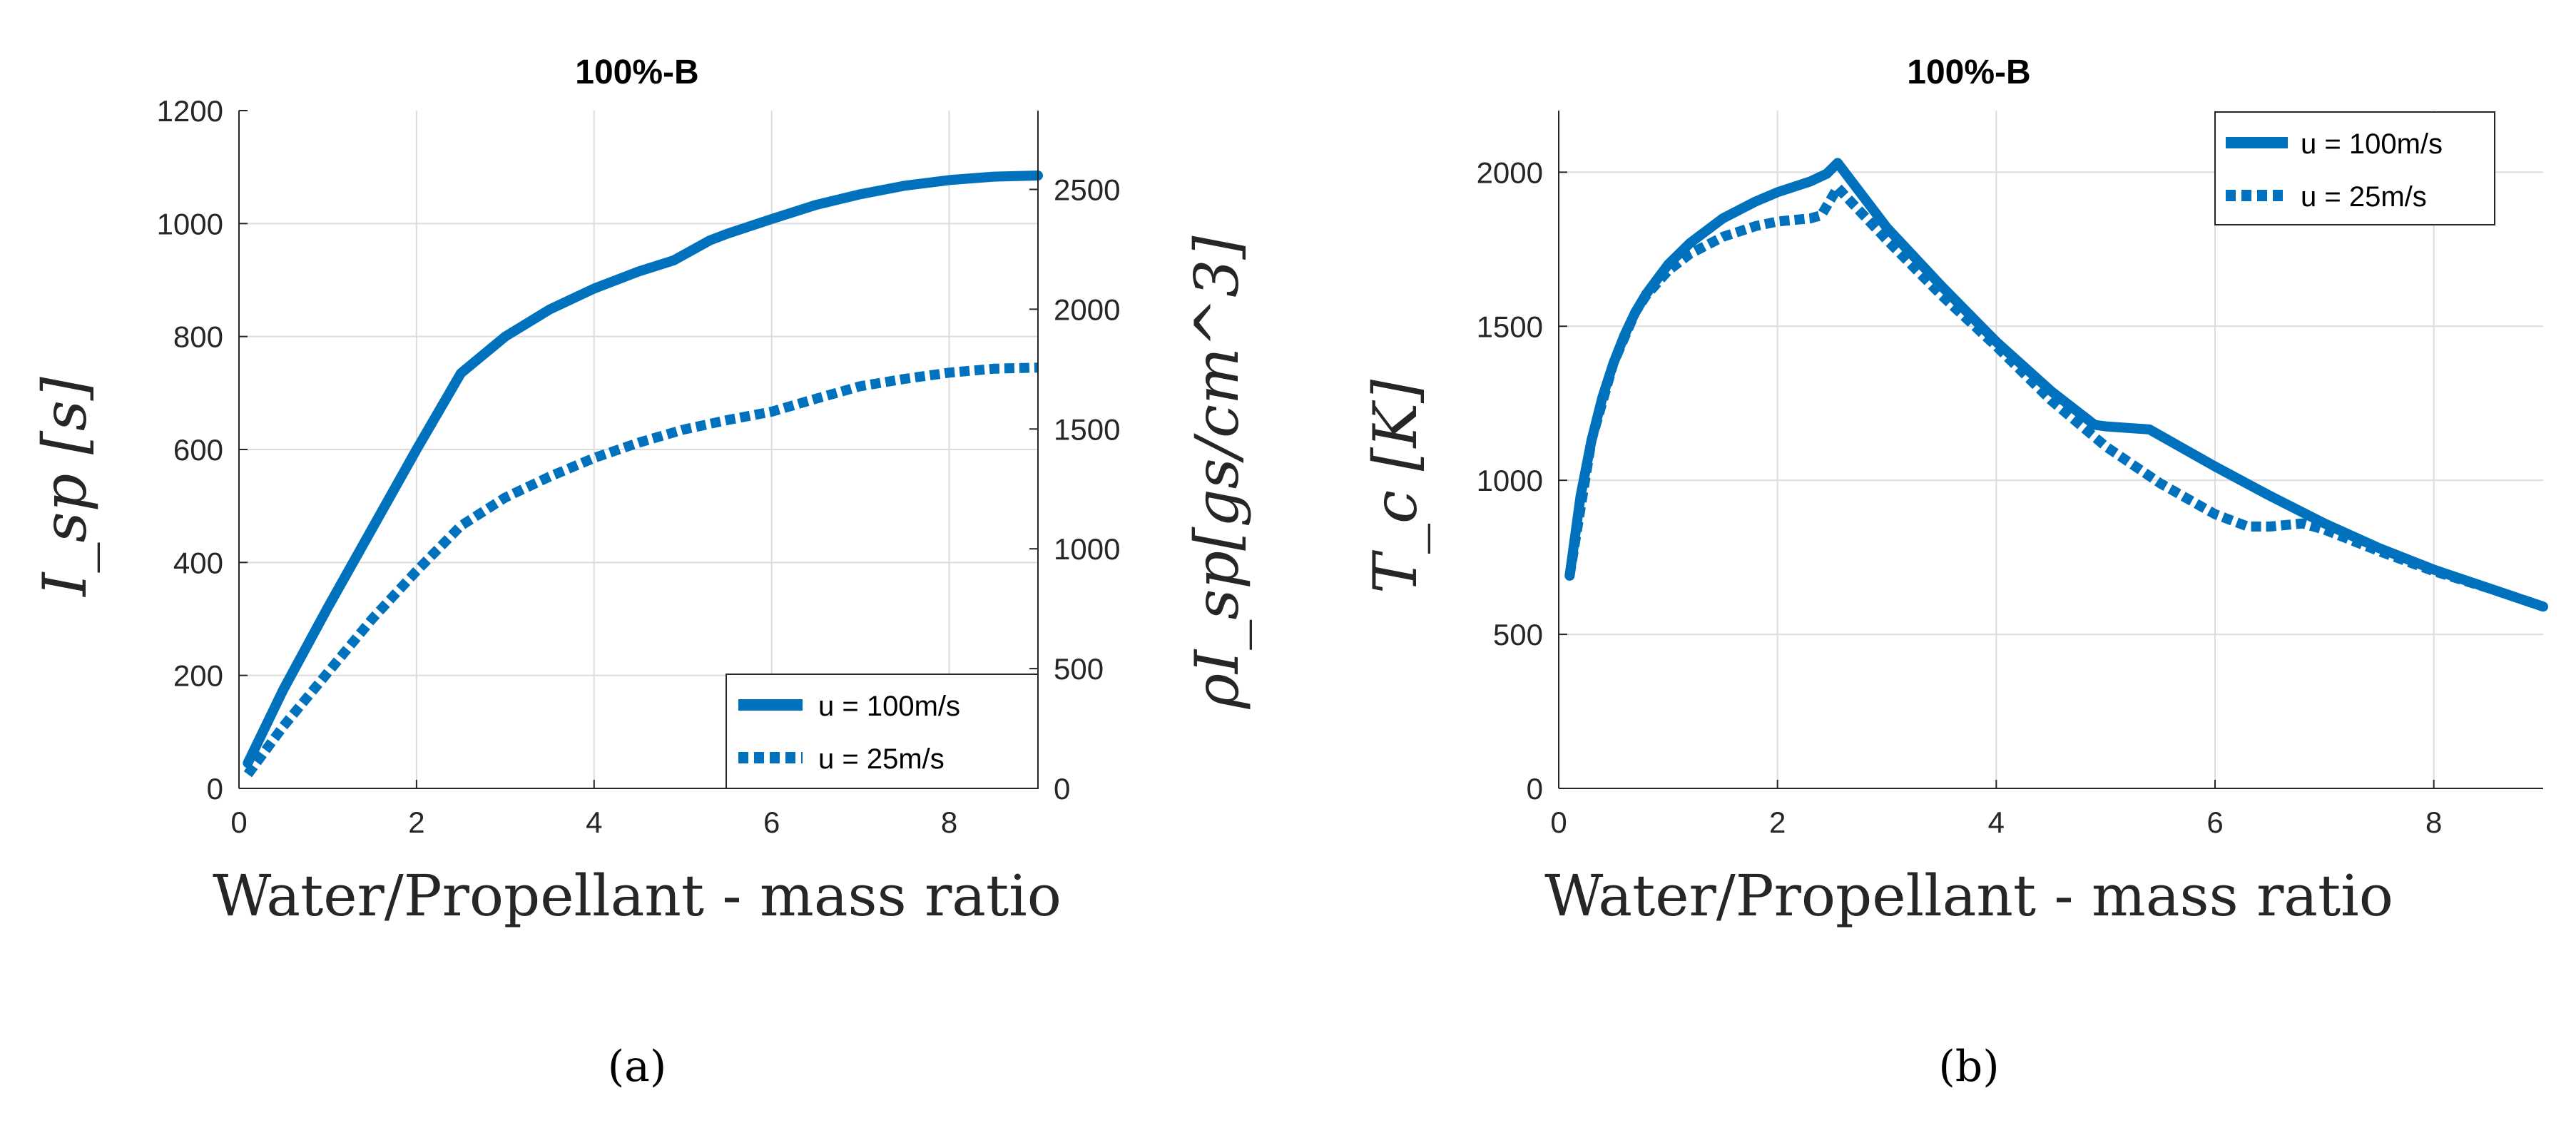 Image resolution: width=2576 pixels, height=1128 pixels. Describe the element at coordinates (2364, 197) in the screenshot. I see `legend-label-series-2-panel-b: u = 25m/s` at that location.